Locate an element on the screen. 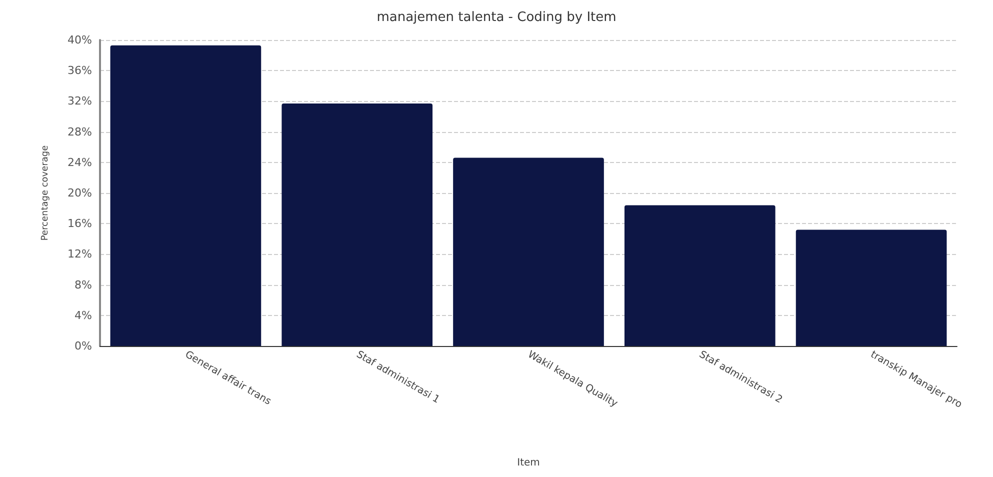 The width and height of the screenshot is (993, 477). chart-title: manajemen talenta - Coding by Item is located at coordinates (496, 17).